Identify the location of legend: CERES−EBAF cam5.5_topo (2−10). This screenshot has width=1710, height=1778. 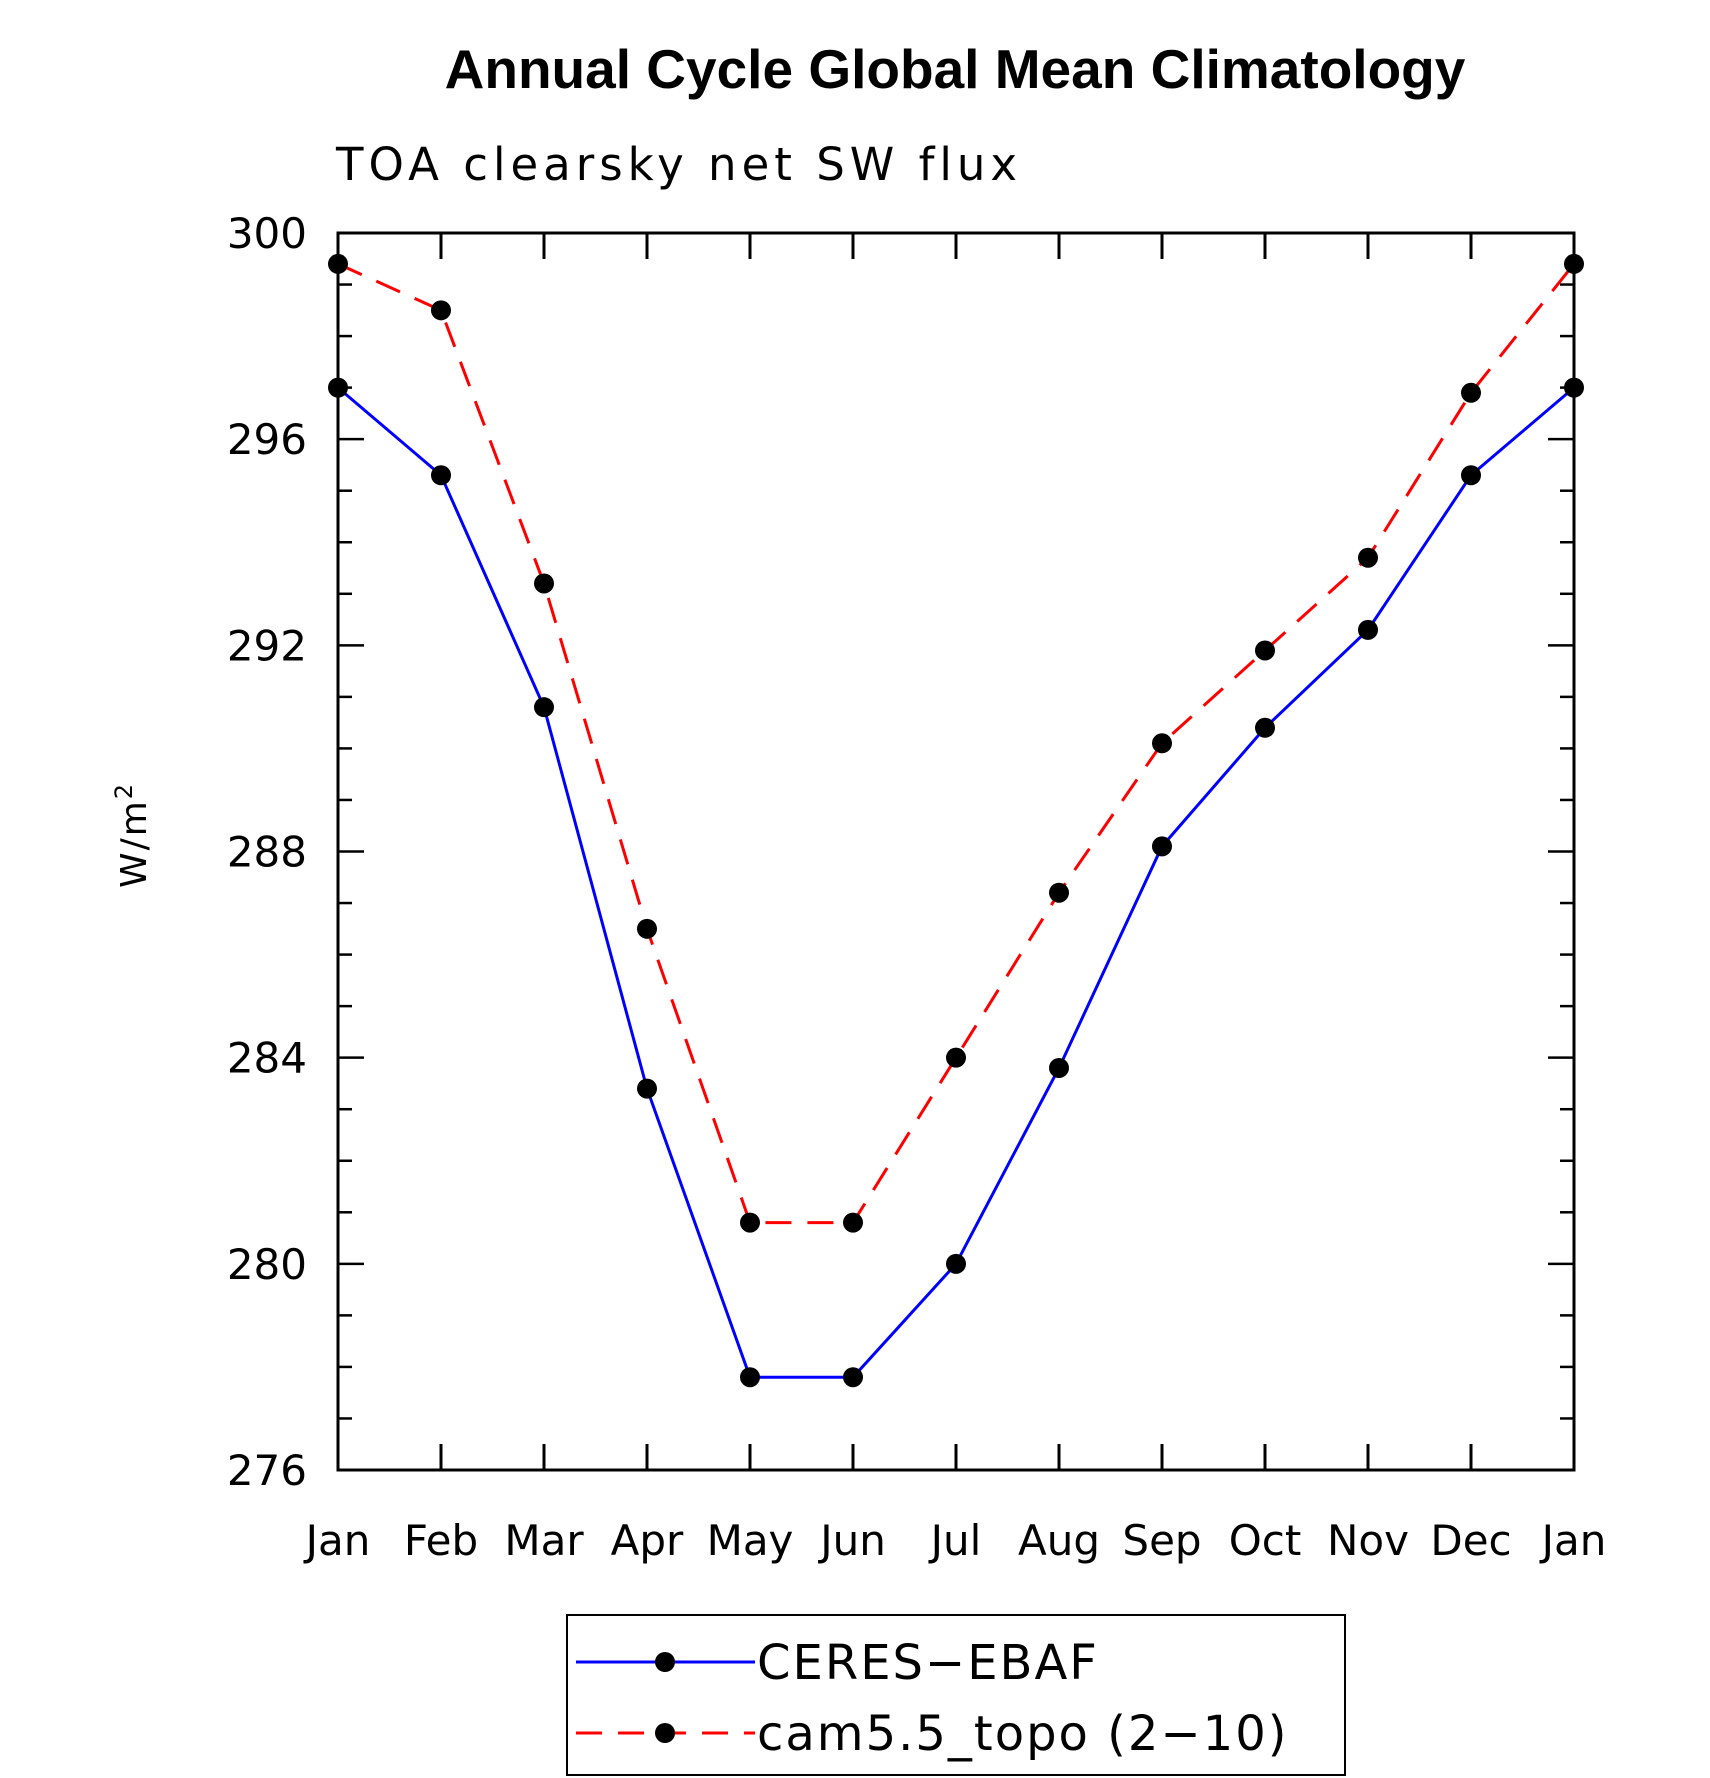
(956, 1695).